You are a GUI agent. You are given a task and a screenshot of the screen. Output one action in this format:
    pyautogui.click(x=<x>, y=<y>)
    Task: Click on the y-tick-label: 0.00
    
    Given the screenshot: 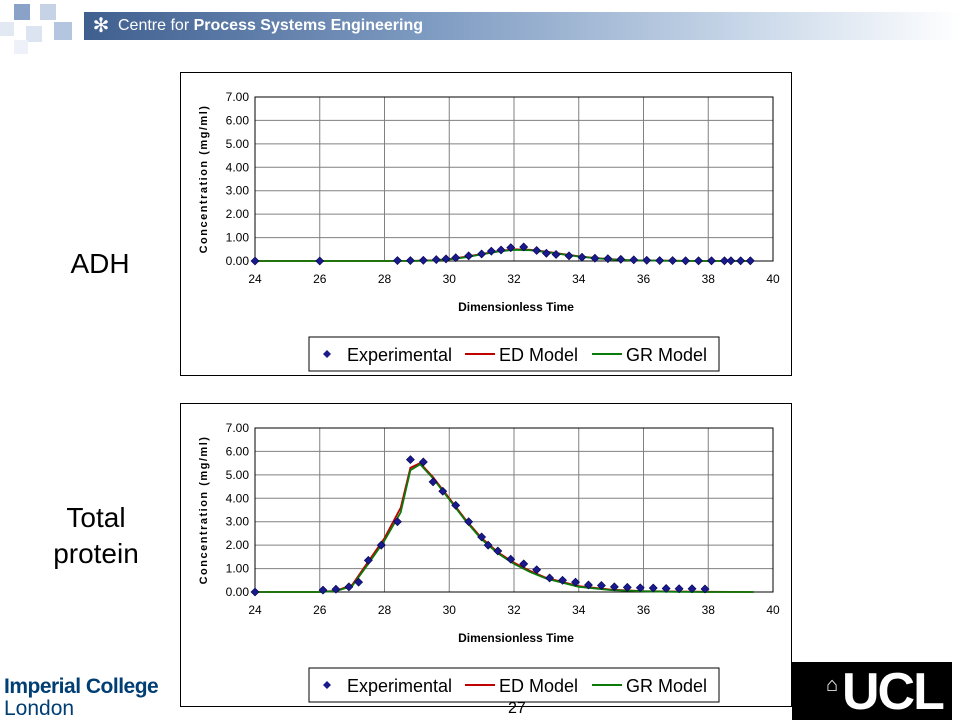 What is the action you would take?
    pyautogui.click(x=238, y=592)
    